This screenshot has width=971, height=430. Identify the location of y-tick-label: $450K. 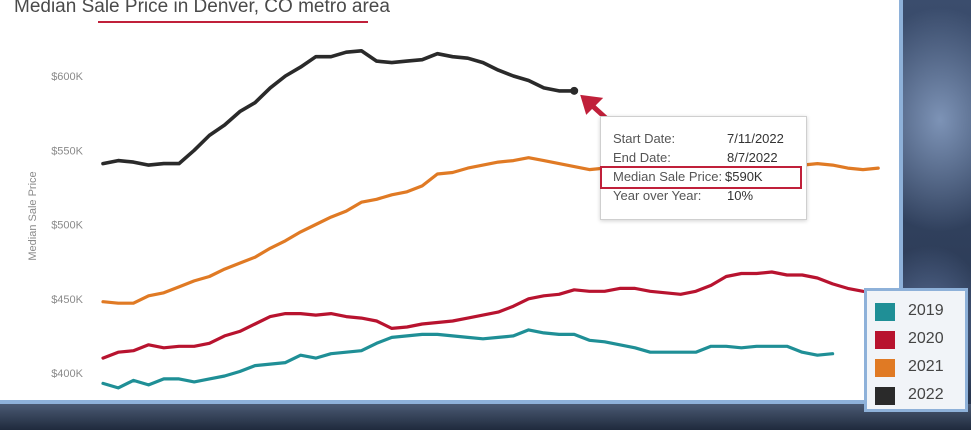
(67, 300).